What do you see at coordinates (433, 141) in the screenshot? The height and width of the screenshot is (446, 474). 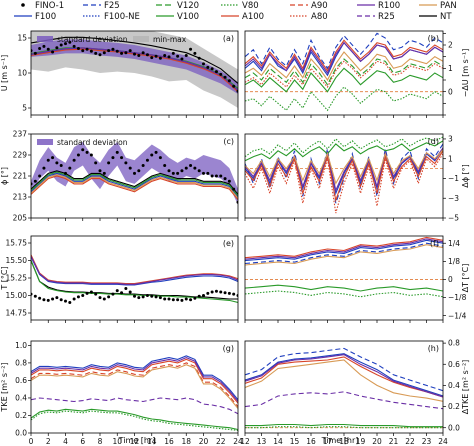 I see `panel-tag: (d)` at bounding box center [433, 141].